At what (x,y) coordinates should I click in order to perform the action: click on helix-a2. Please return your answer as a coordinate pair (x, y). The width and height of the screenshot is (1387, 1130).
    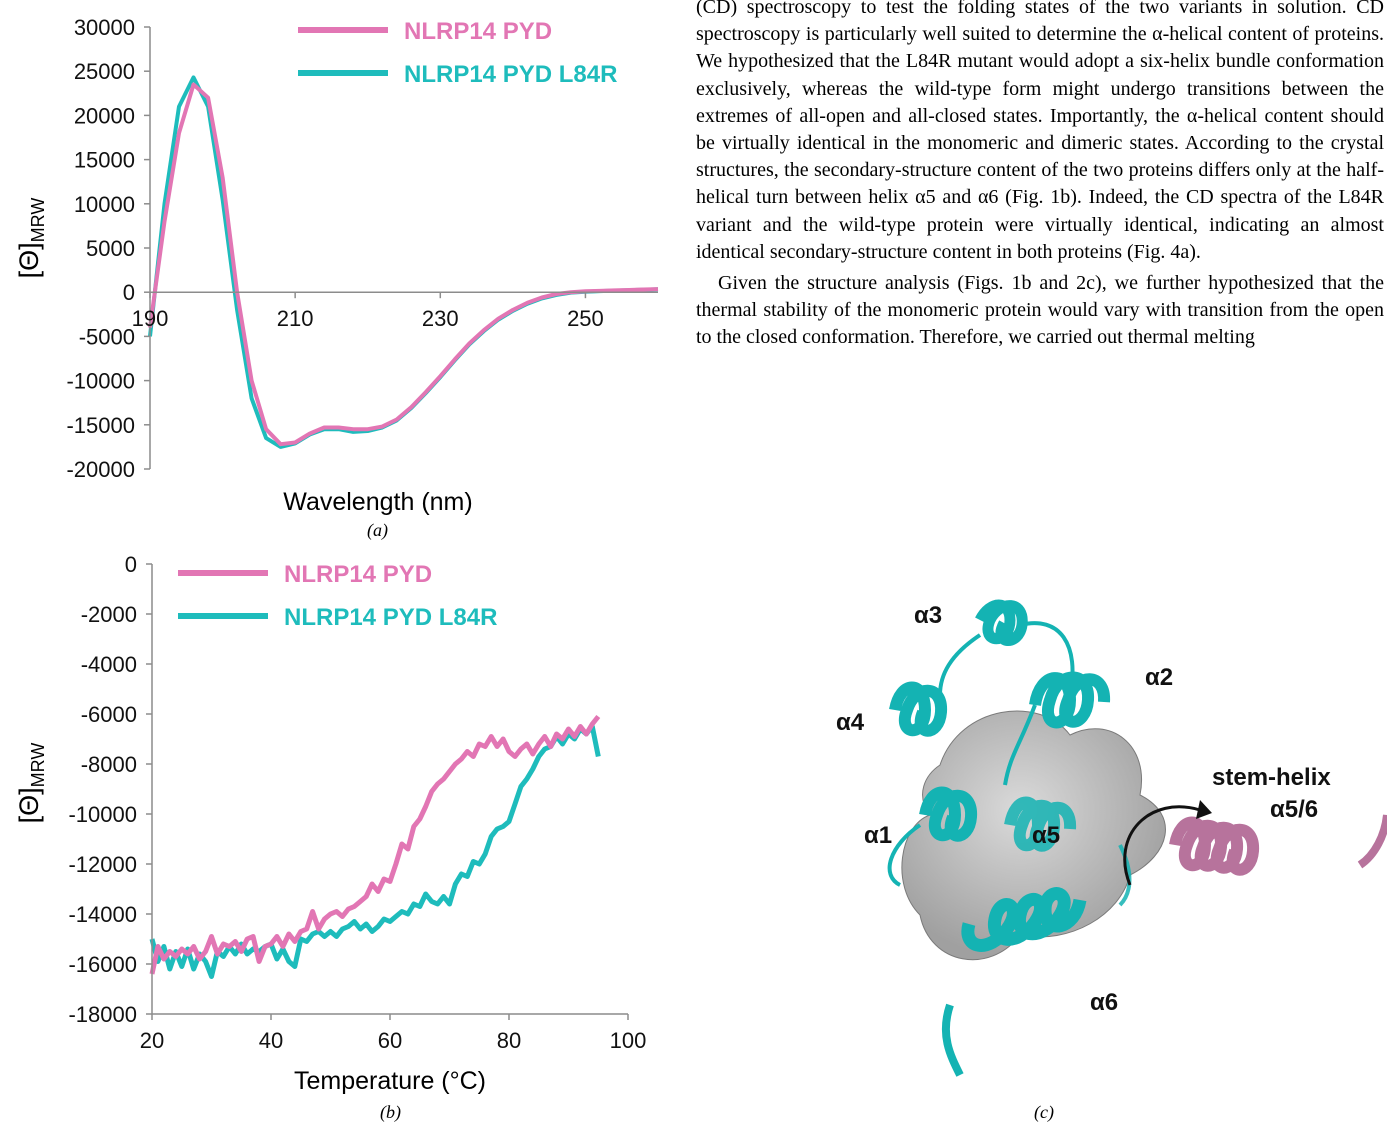
    Looking at the image, I should click on (1057, 728).